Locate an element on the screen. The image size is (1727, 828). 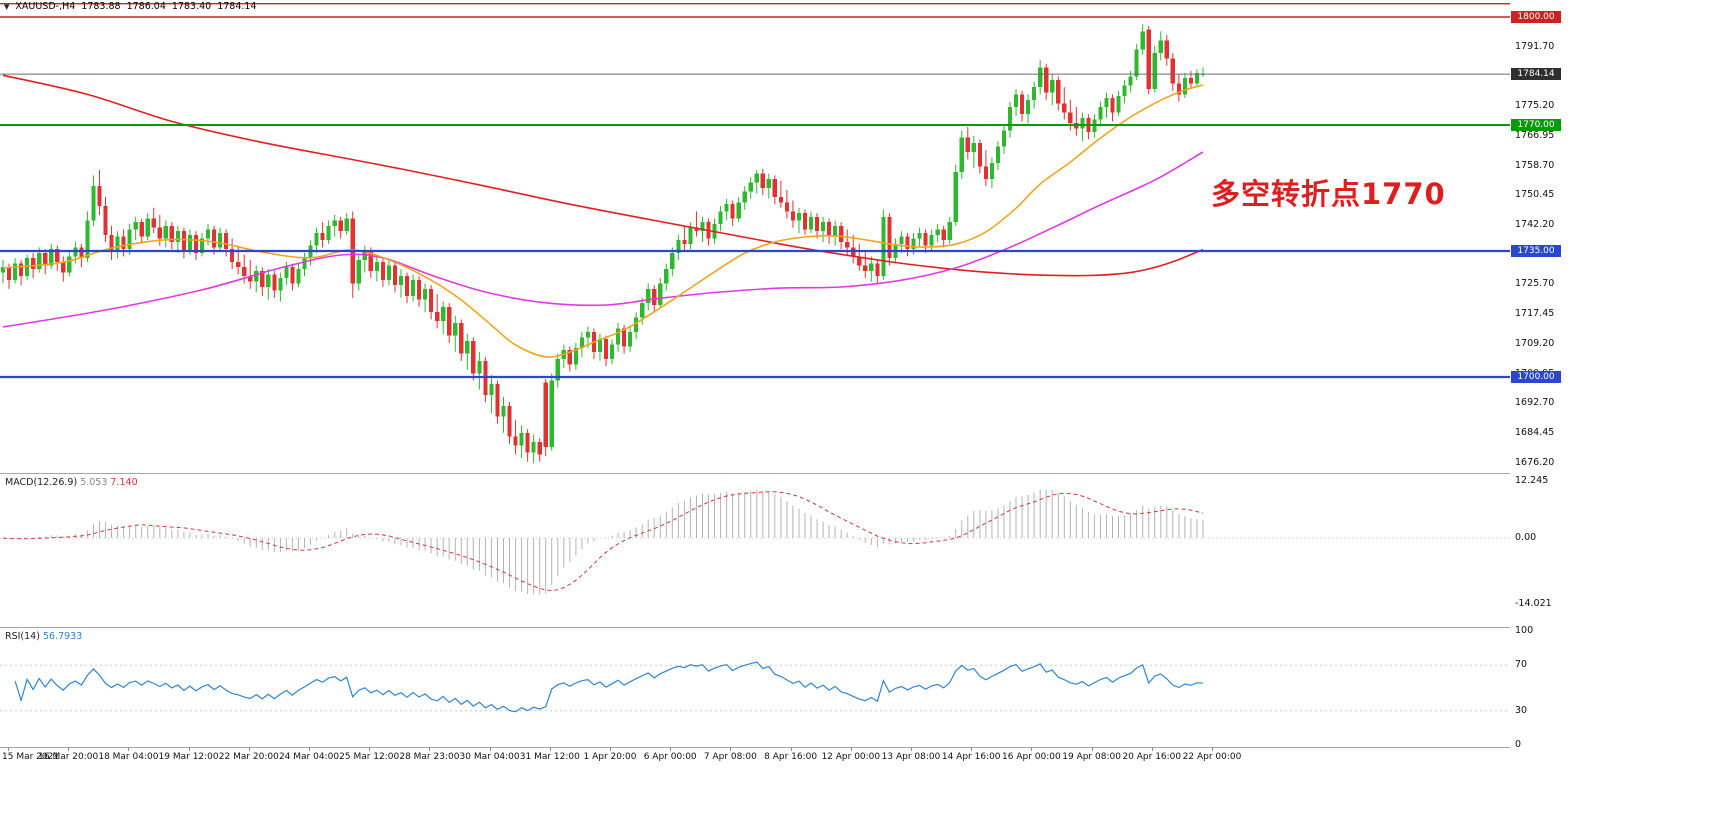
level-price-badge: 1735.00 is located at coordinates (1536, 251).